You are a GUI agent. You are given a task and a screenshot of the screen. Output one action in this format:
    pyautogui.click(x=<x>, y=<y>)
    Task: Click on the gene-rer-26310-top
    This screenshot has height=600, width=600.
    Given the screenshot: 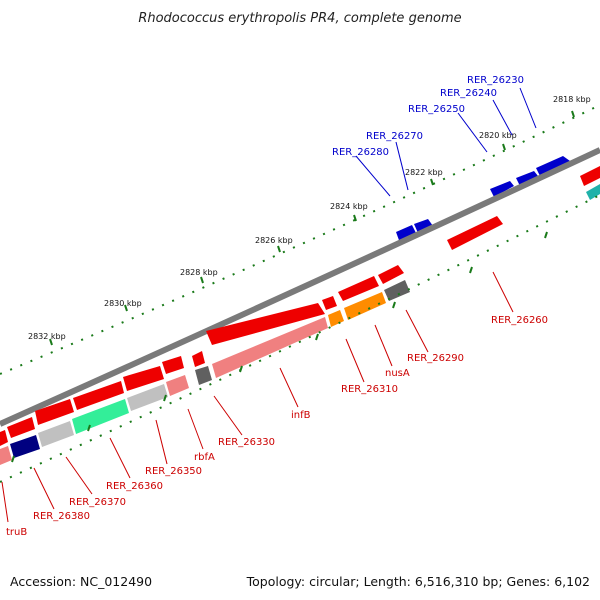 What is the action you would take?
    pyautogui.click(x=329, y=303)
    